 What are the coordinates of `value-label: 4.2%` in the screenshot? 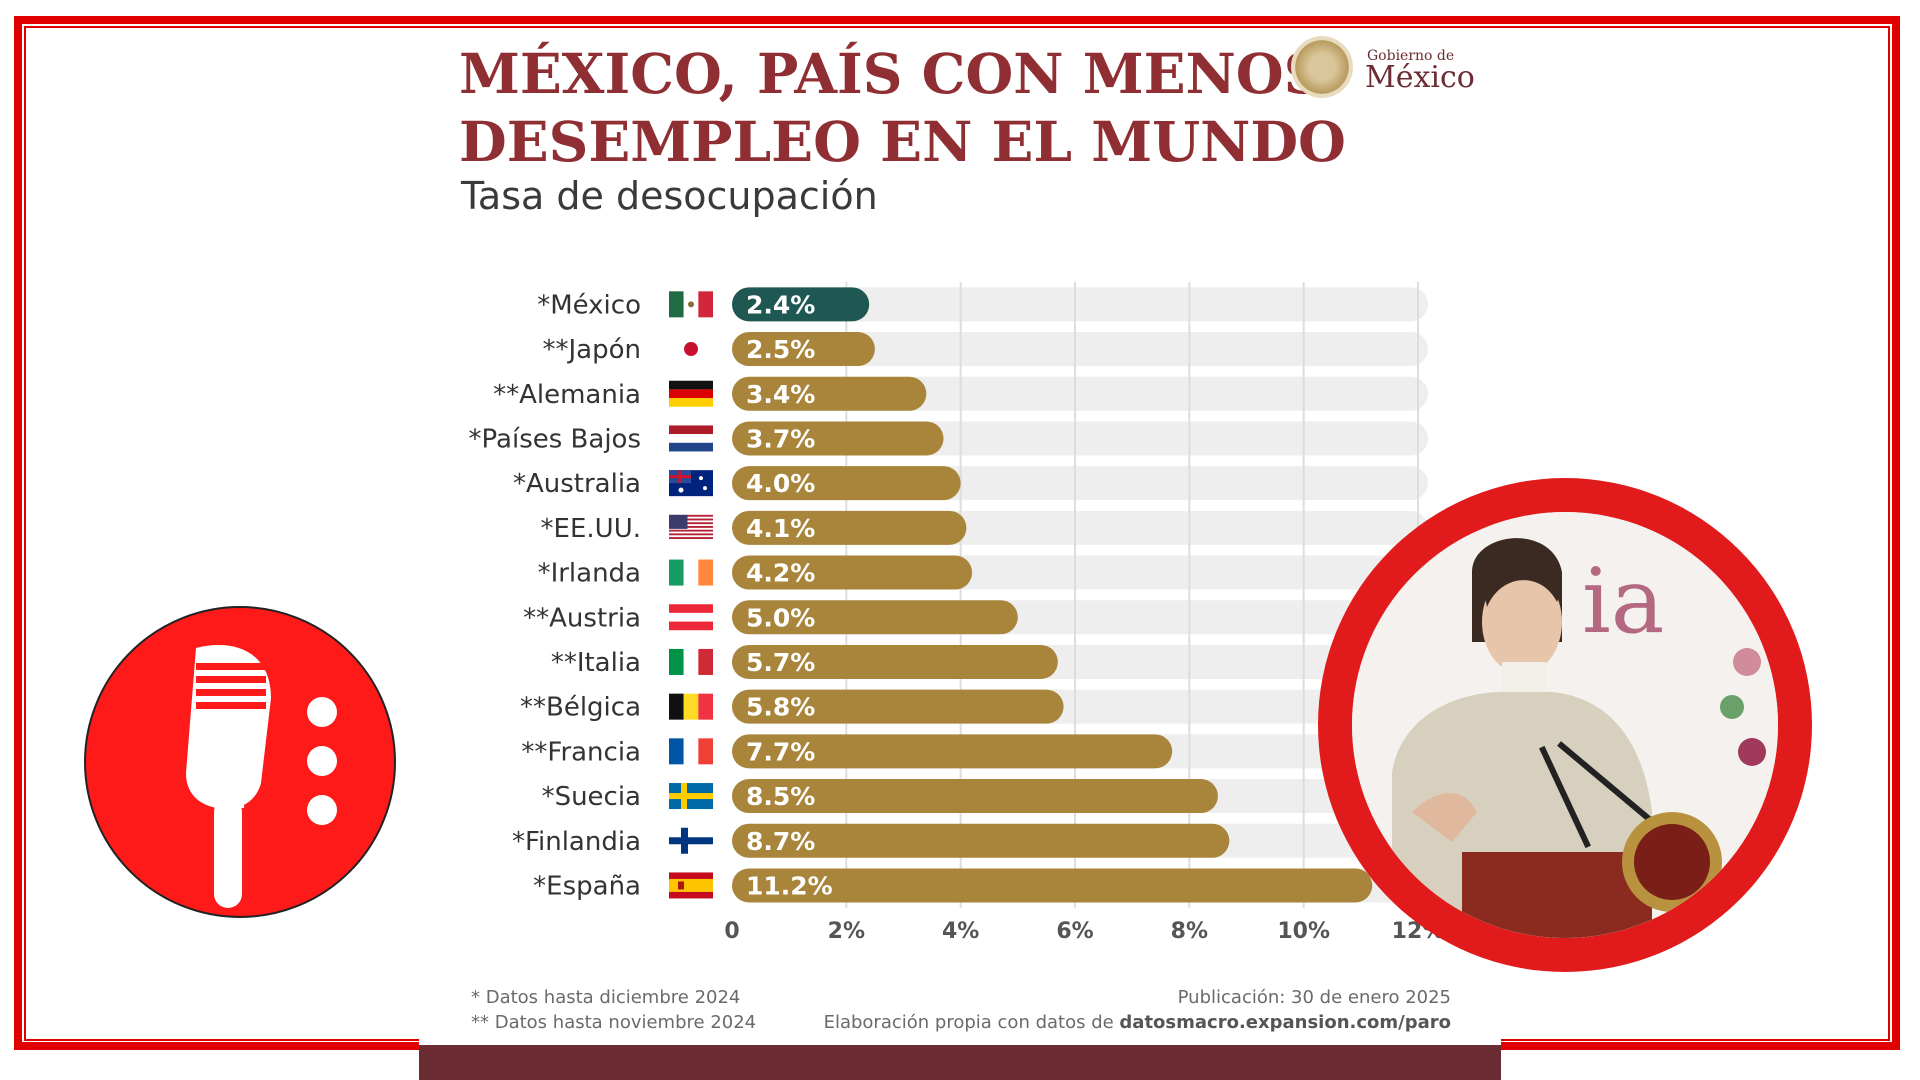 It's located at (780, 573).